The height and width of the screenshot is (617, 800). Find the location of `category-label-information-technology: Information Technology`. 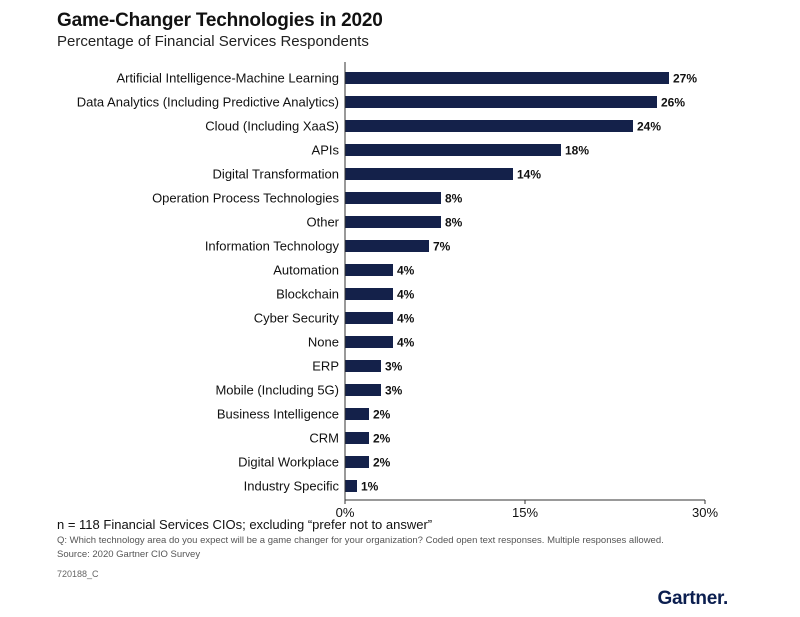

category-label-information-technology: Information Technology is located at coordinates (272, 246).